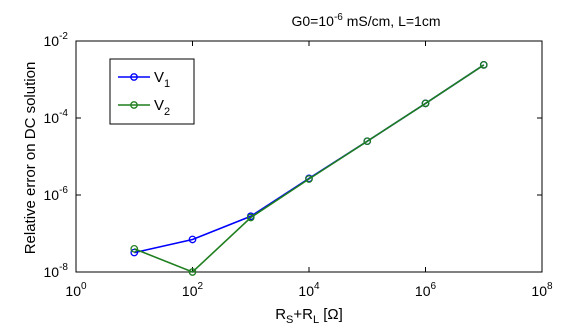  I want to click on x-label-unit: [Ω], so click(331, 314).